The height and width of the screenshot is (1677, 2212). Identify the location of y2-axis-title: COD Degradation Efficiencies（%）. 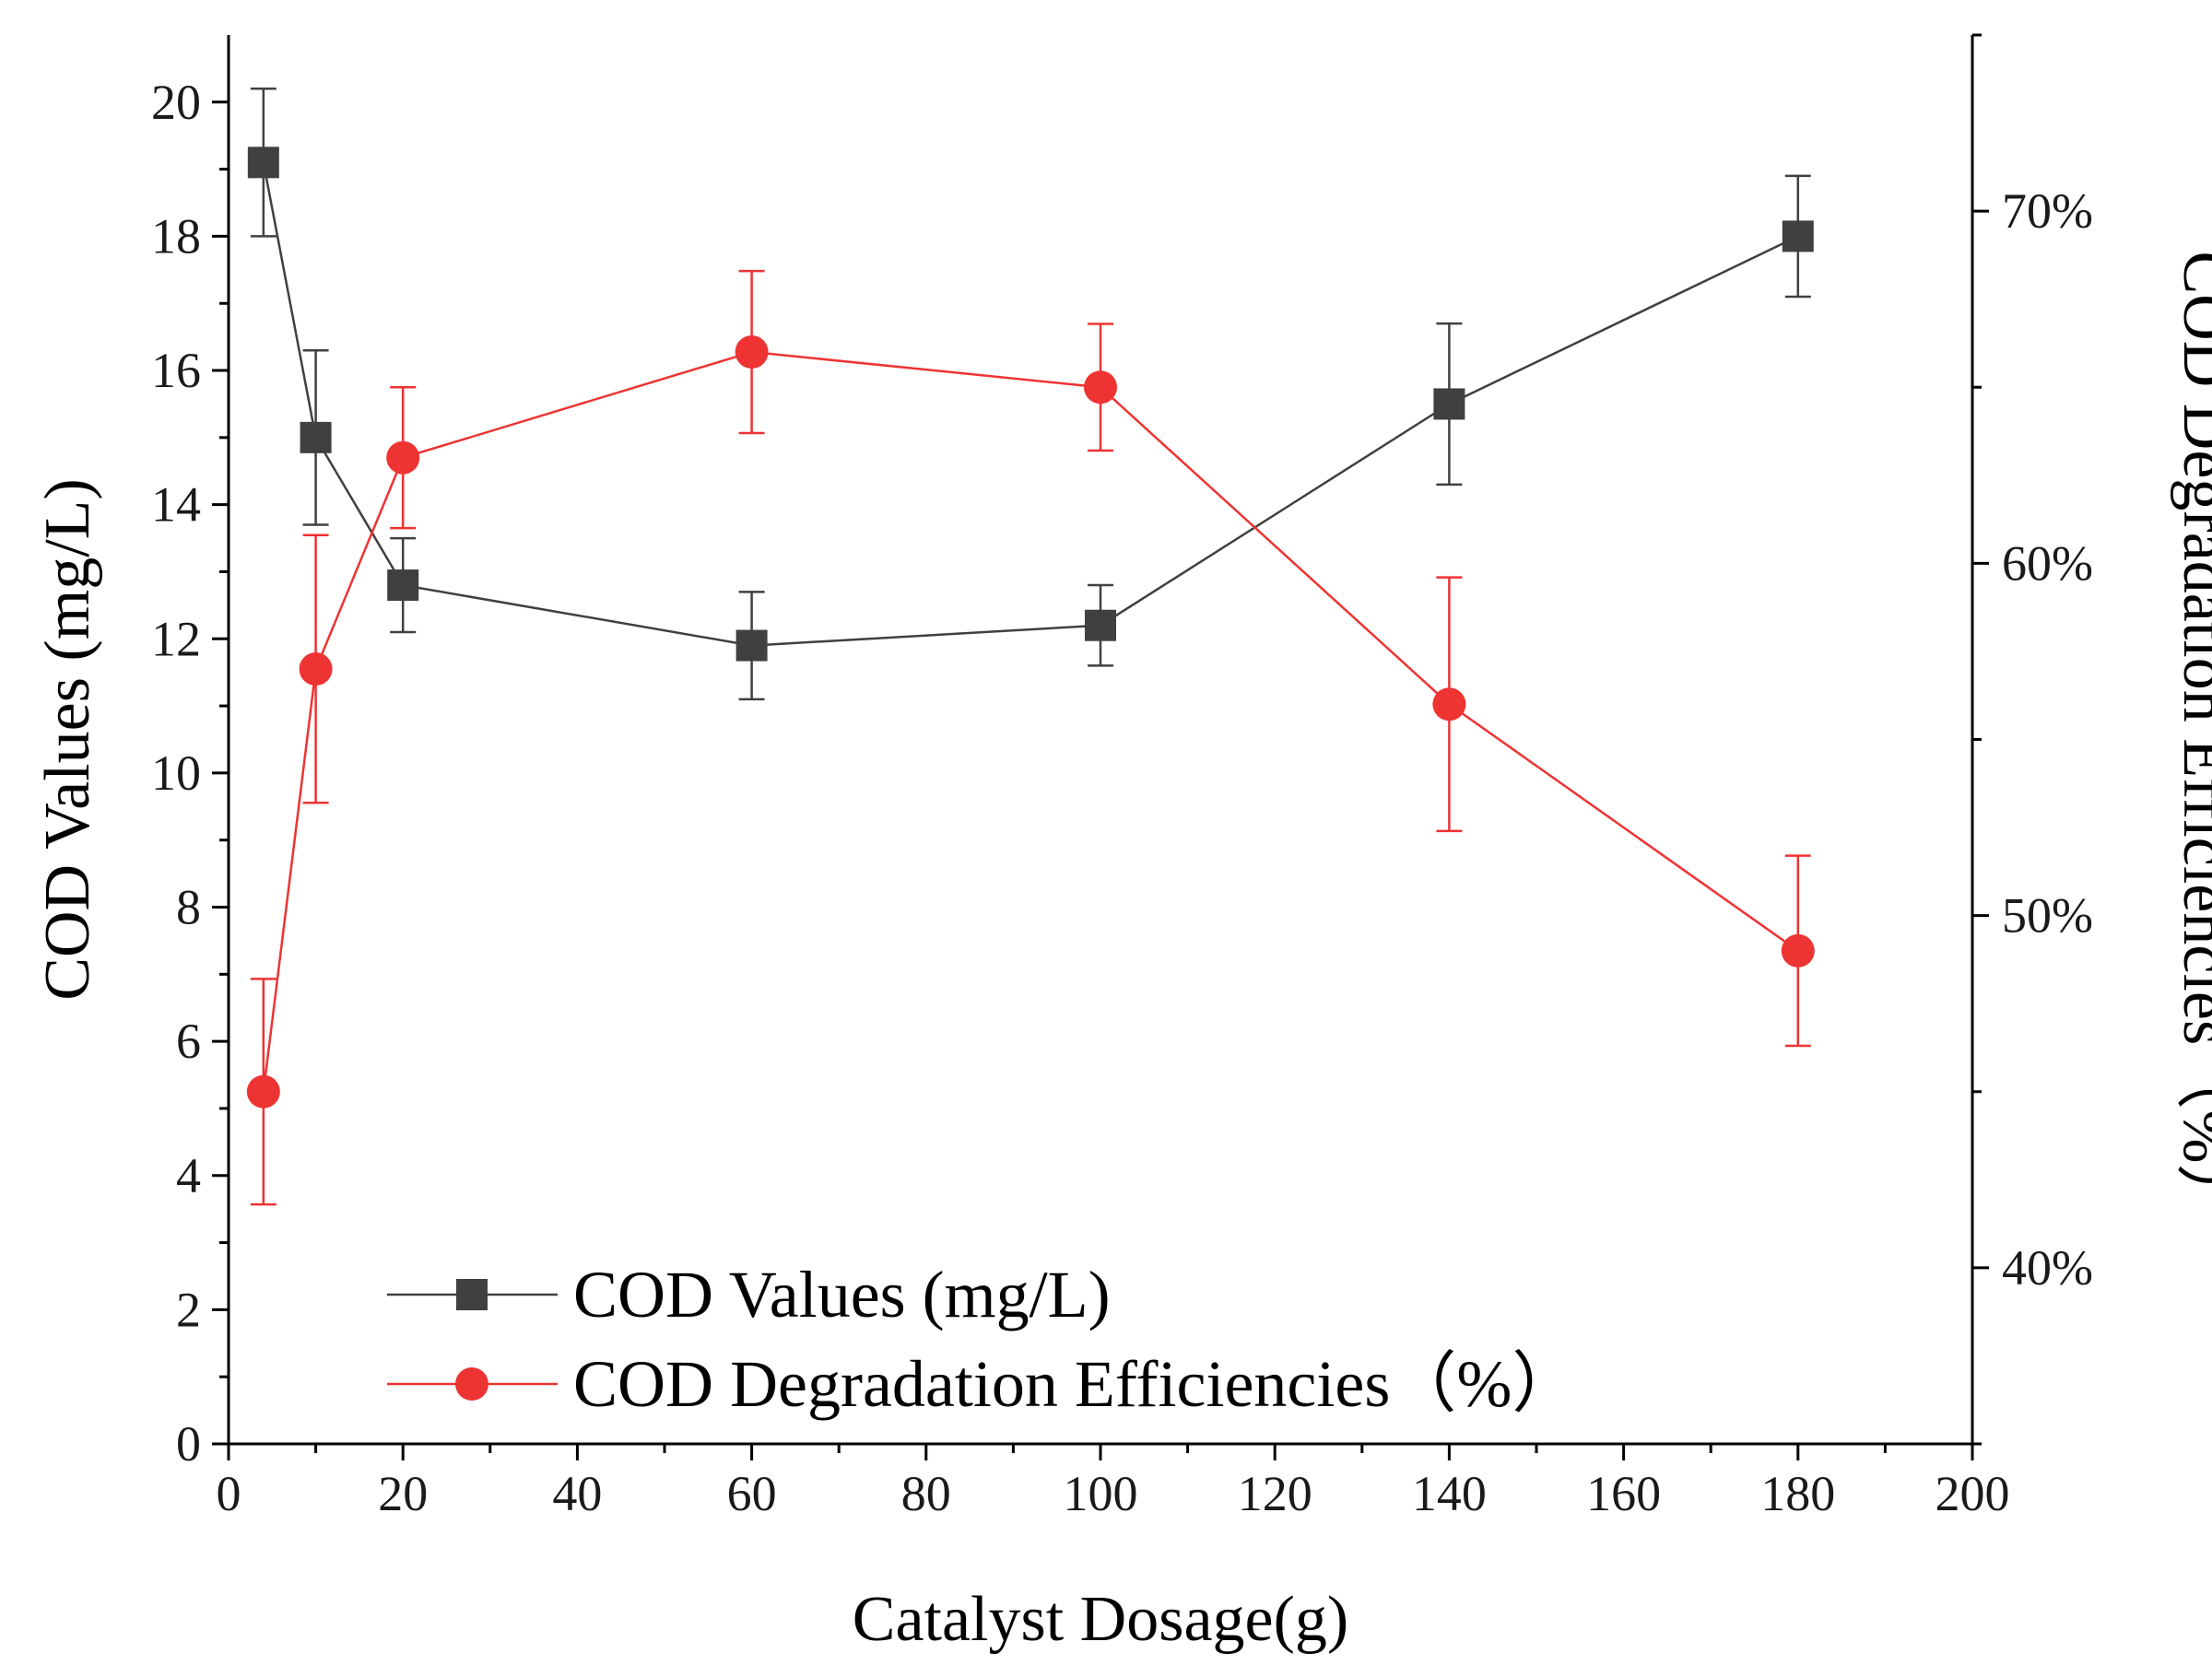
(2191, 739).